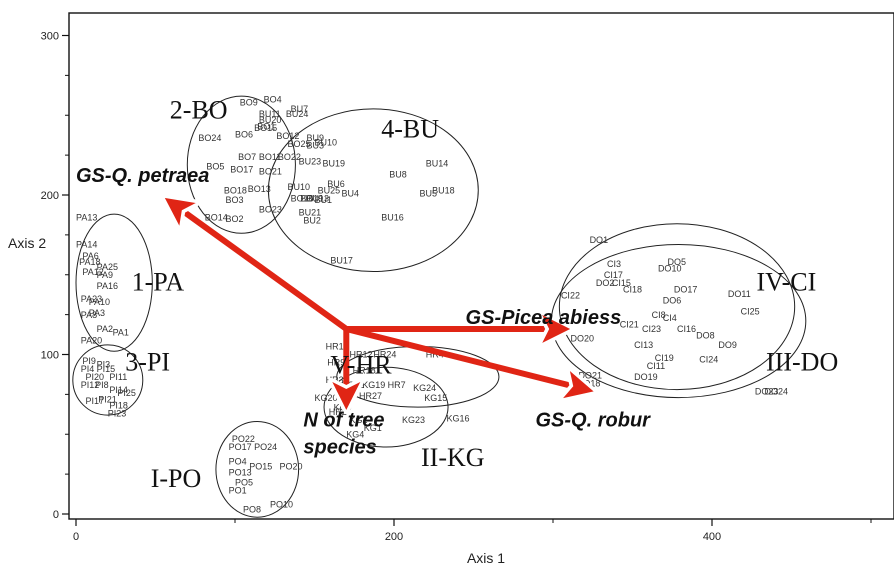  I want to click on point-label: HR18, so click(364, 371).